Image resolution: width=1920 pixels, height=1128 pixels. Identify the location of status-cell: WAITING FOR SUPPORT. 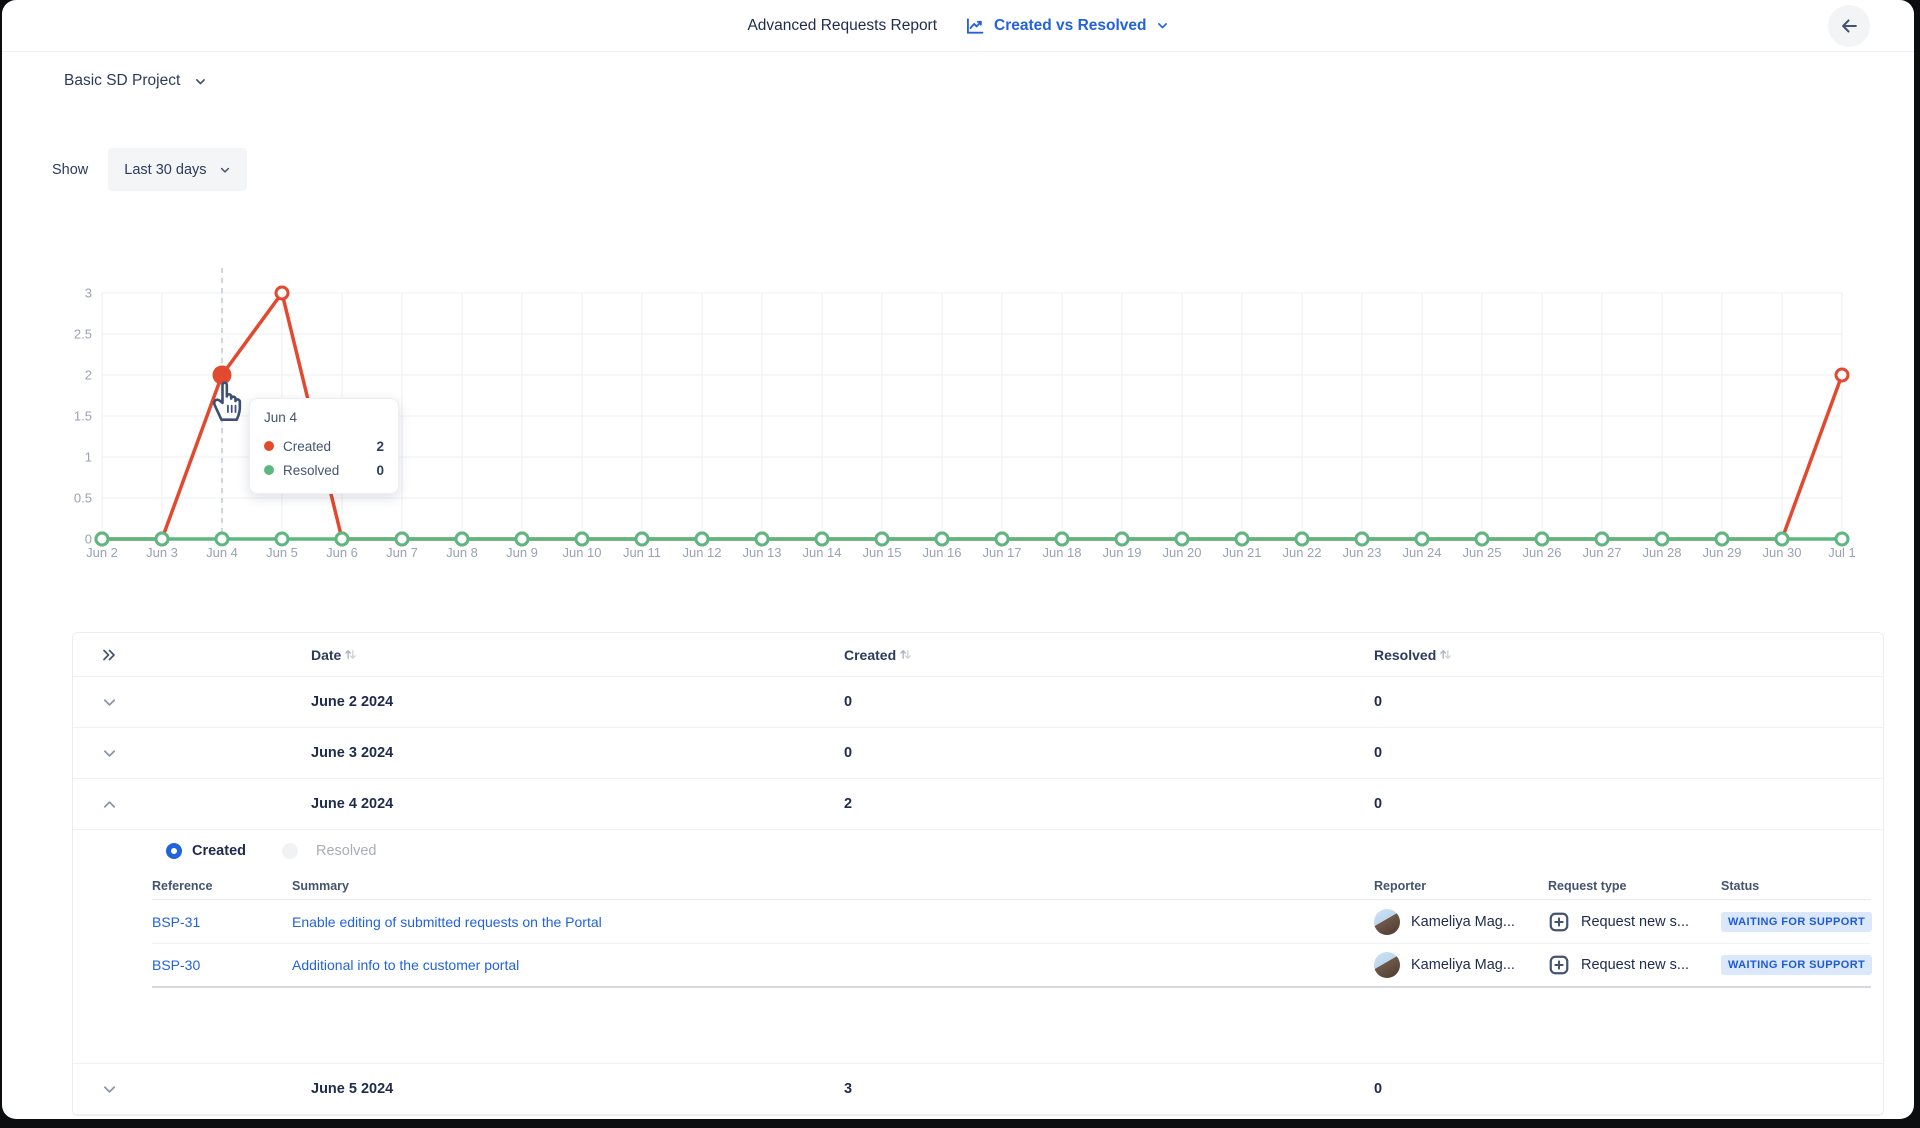
(1797, 921).